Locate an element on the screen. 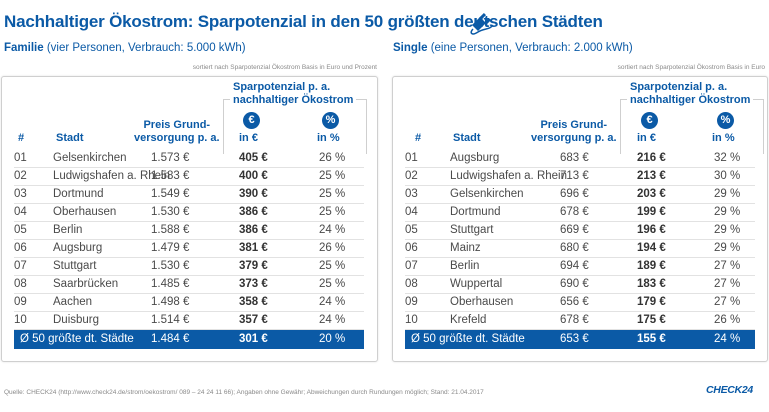 This screenshot has width=769, height=412. savings-euro: 358 € is located at coordinates (253, 302).